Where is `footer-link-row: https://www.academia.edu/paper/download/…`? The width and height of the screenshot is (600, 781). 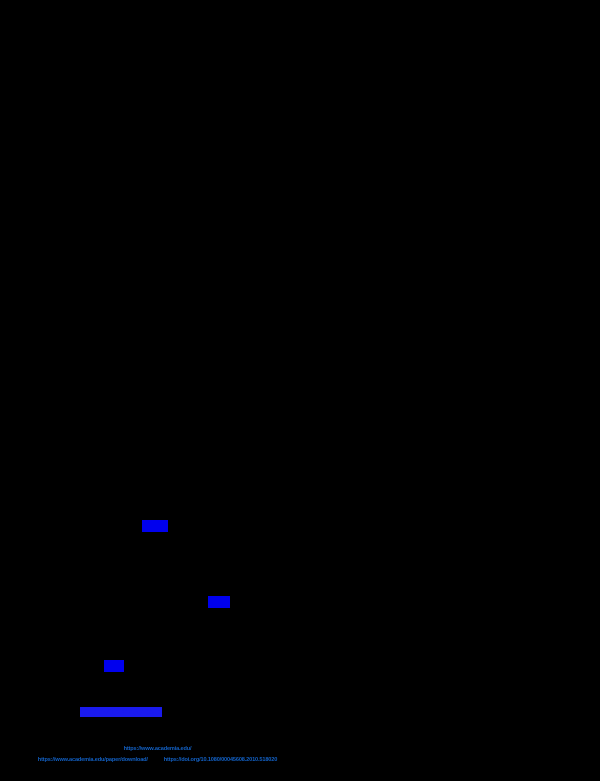 footer-link-row: https://www.academia.edu/paper/download/… is located at coordinates (300, 758).